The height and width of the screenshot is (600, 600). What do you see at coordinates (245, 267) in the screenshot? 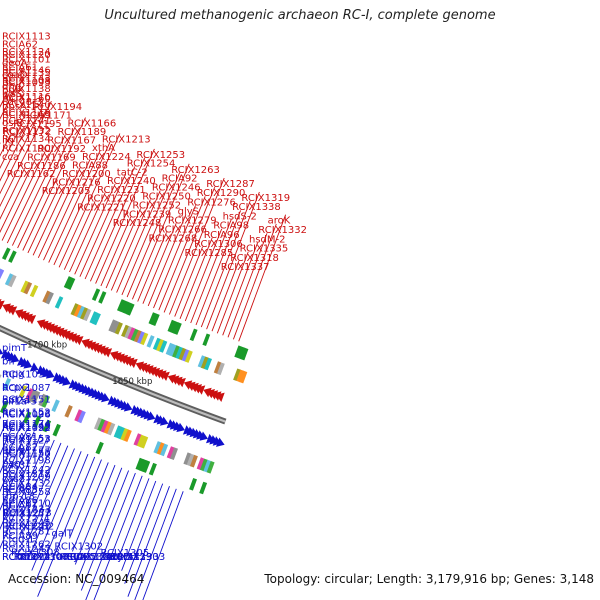
I see `gene-label: RCIX1337` at bounding box center [245, 267].